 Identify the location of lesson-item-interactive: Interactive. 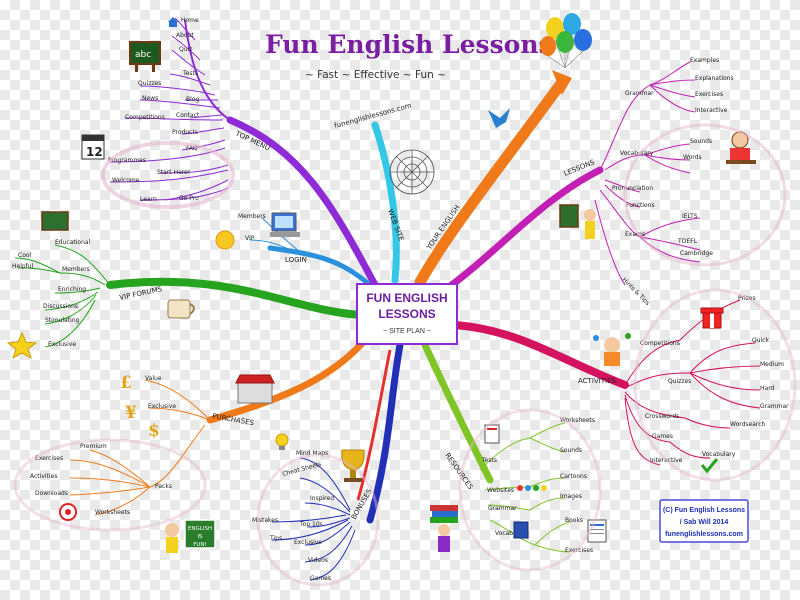
(711, 110).